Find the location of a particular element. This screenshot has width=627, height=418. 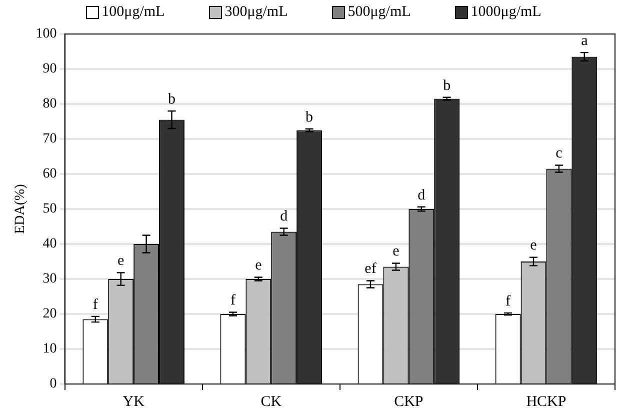

y-tick-label: 0 is located at coordinates (53, 384).